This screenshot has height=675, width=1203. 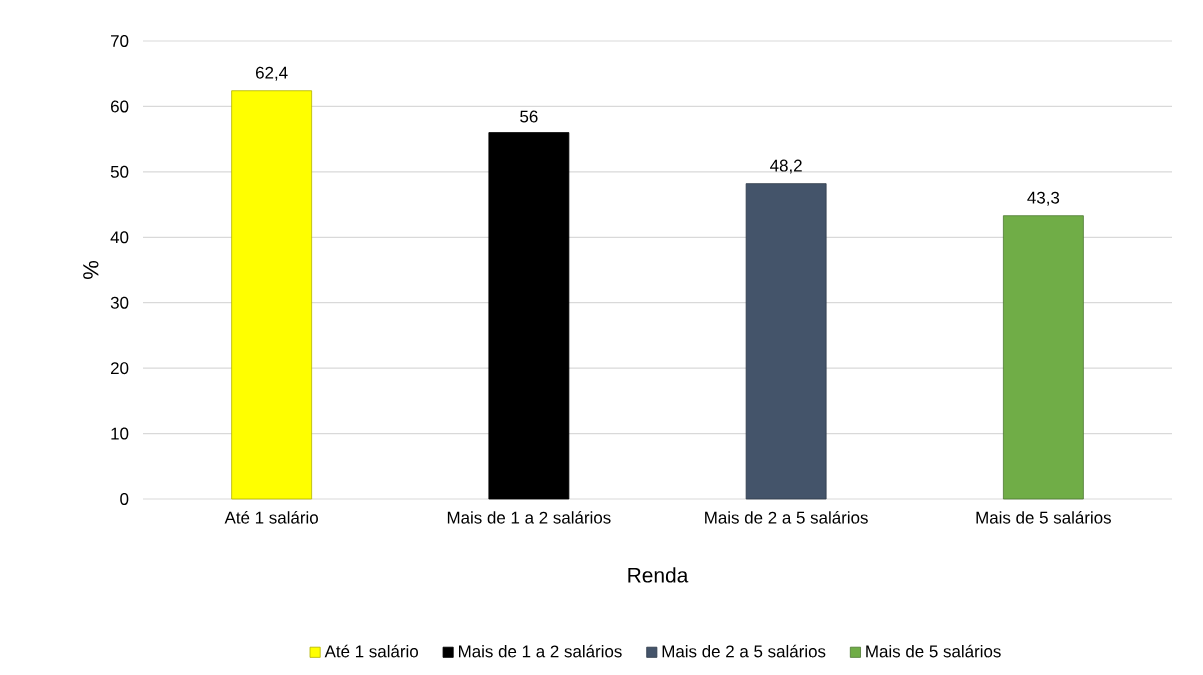 I want to click on x-axis-title: Renda, so click(x=658, y=575).